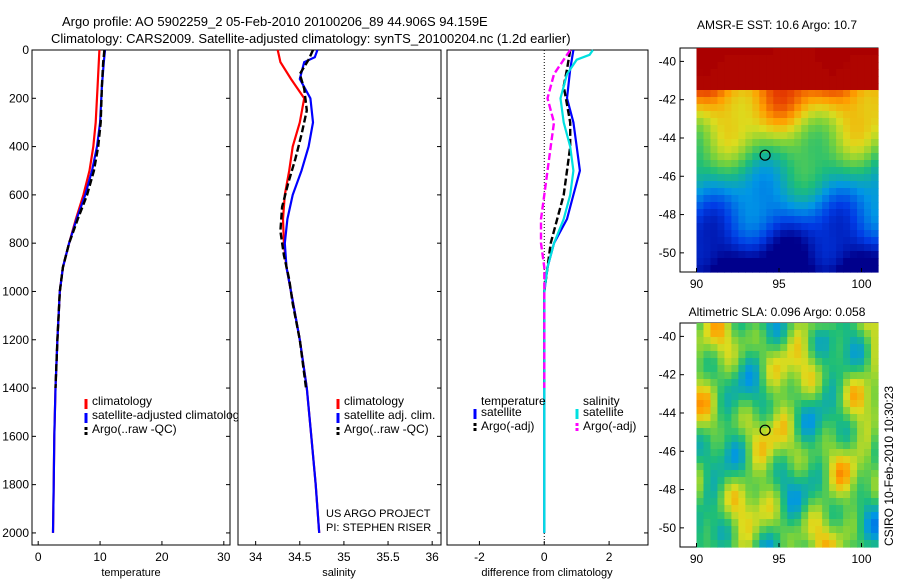 This screenshot has width=900, height=580. Describe the element at coordinates (162, 557) in the screenshot. I see `x-tick-label: 20` at that location.